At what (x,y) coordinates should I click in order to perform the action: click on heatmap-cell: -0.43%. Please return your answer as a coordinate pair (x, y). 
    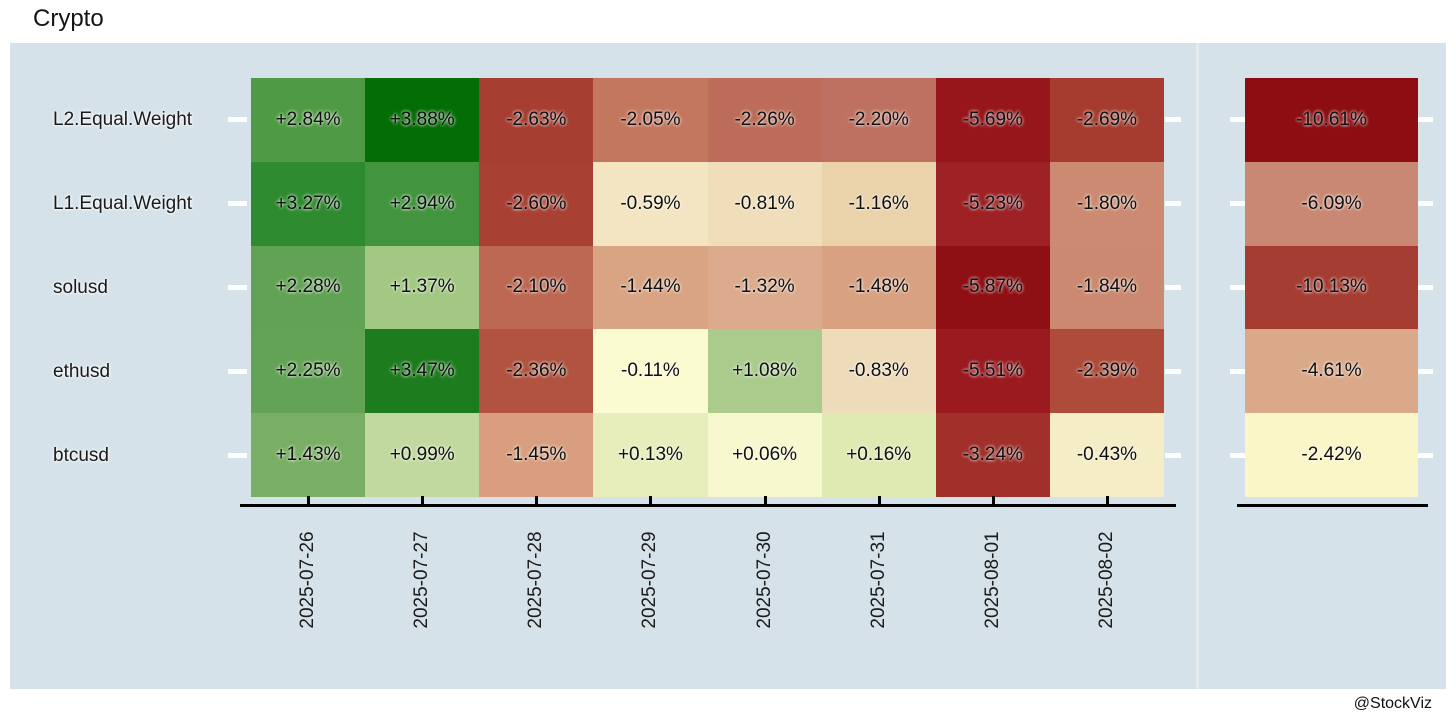
    Looking at the image, I should click on (1106, 455).